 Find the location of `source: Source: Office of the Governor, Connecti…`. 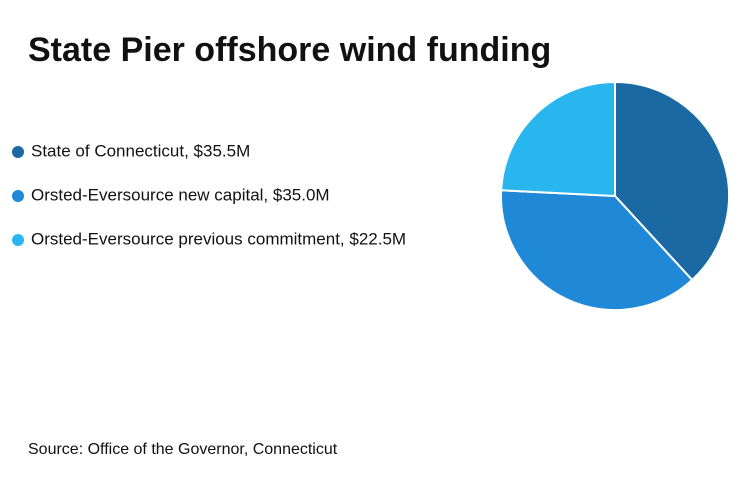

source: Source: Office of the Governor, Connecti… is located at coordinates (183, 449).